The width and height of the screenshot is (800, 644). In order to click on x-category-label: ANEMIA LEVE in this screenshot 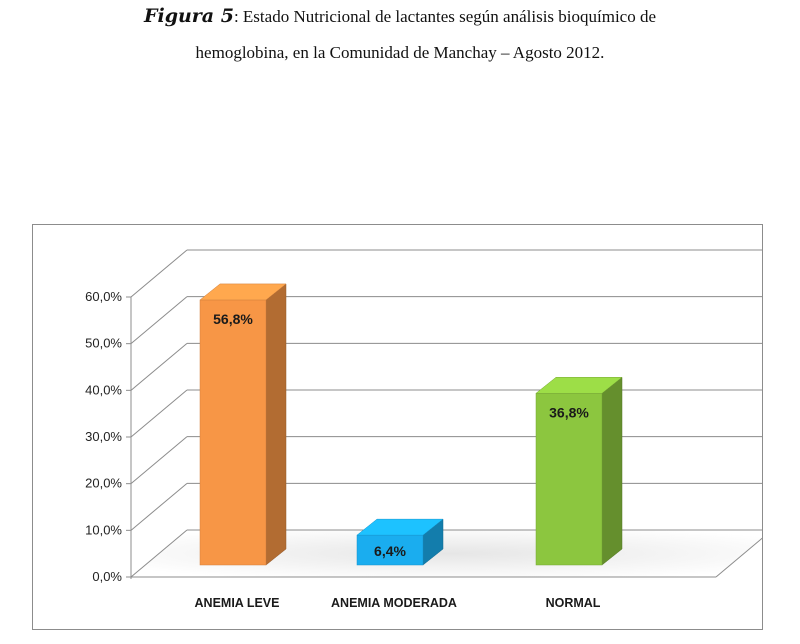, I will do `click(237, 603)`.